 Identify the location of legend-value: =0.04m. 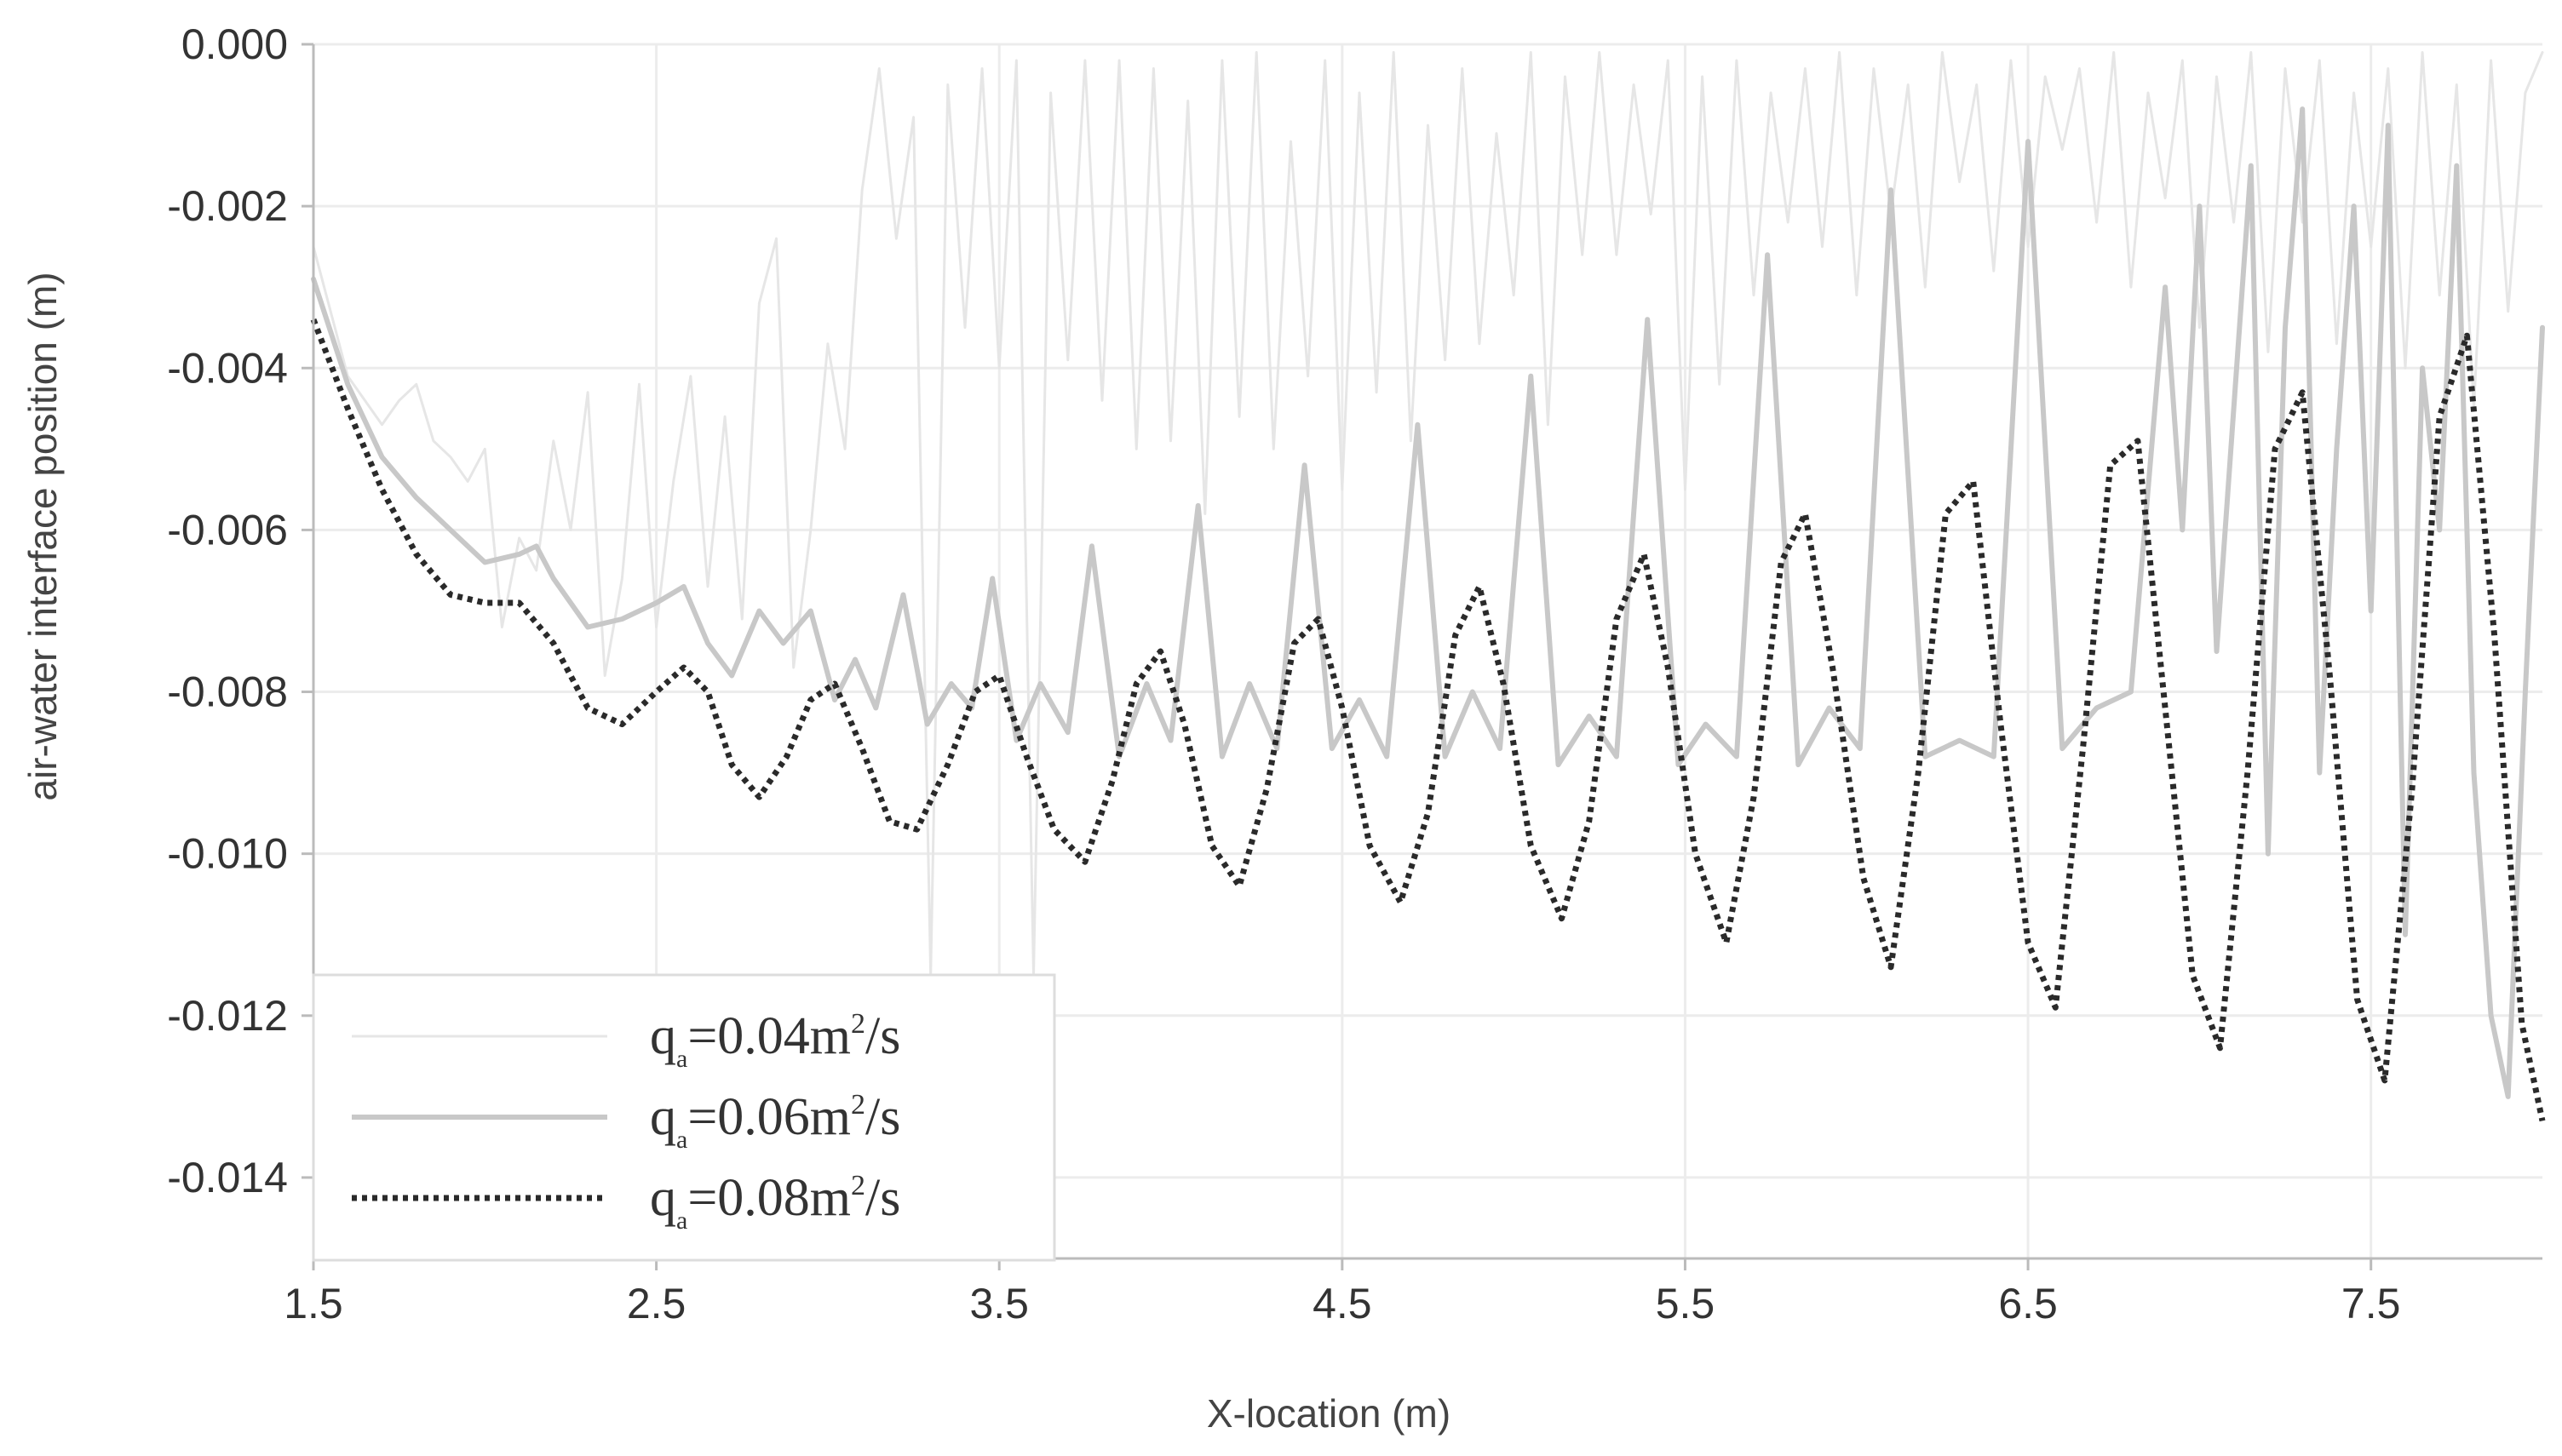
(769, 1036).